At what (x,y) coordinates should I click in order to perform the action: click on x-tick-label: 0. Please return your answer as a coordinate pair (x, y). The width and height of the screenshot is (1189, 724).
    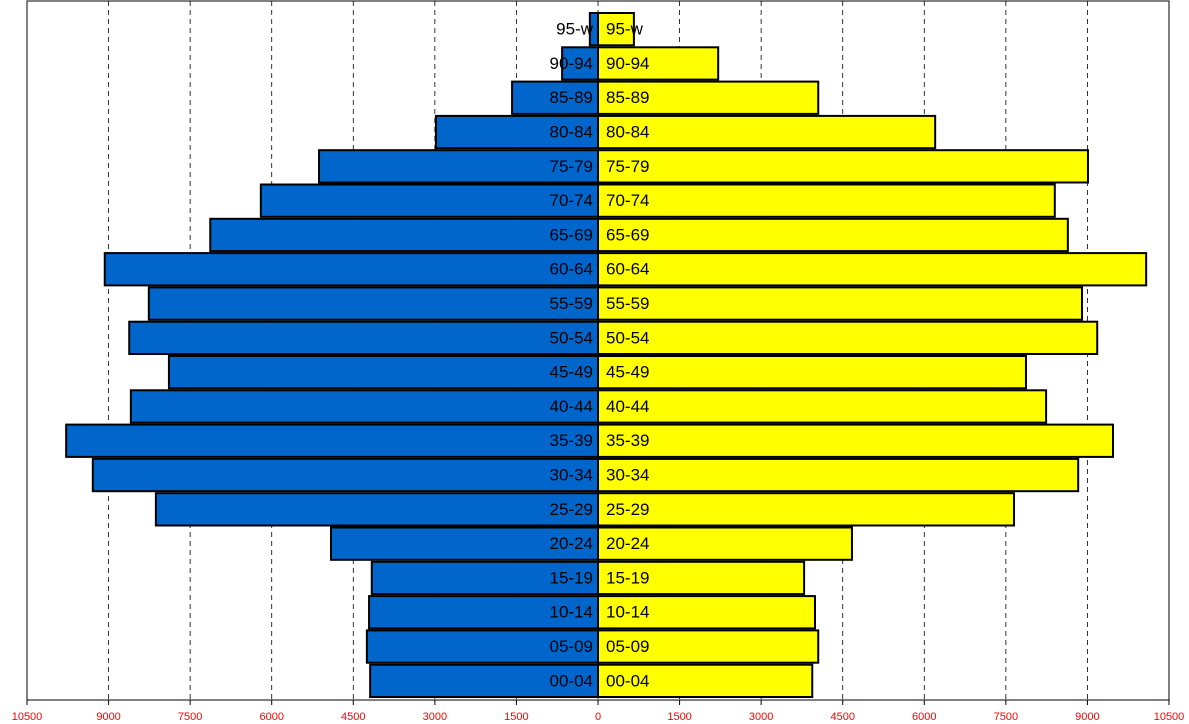
    Looking at the image, I should click on (598, 717).